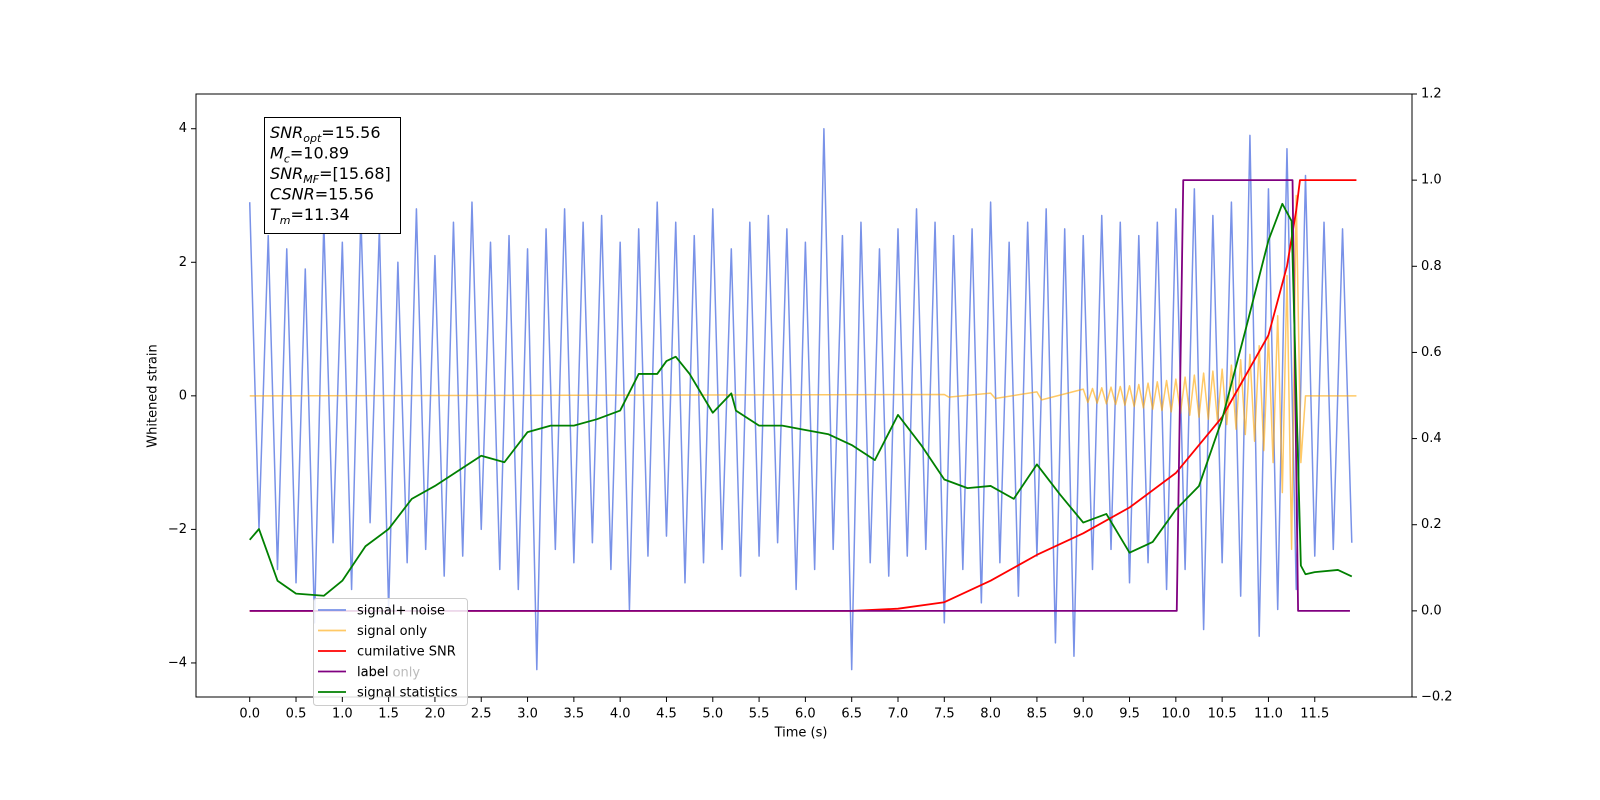 The height and width of the screenshot is (800, 1600). What do you see at coordinates (574, 714) in the screenshot?
I see `x-tick-label: 3.5` at bounding box center [574, 714].